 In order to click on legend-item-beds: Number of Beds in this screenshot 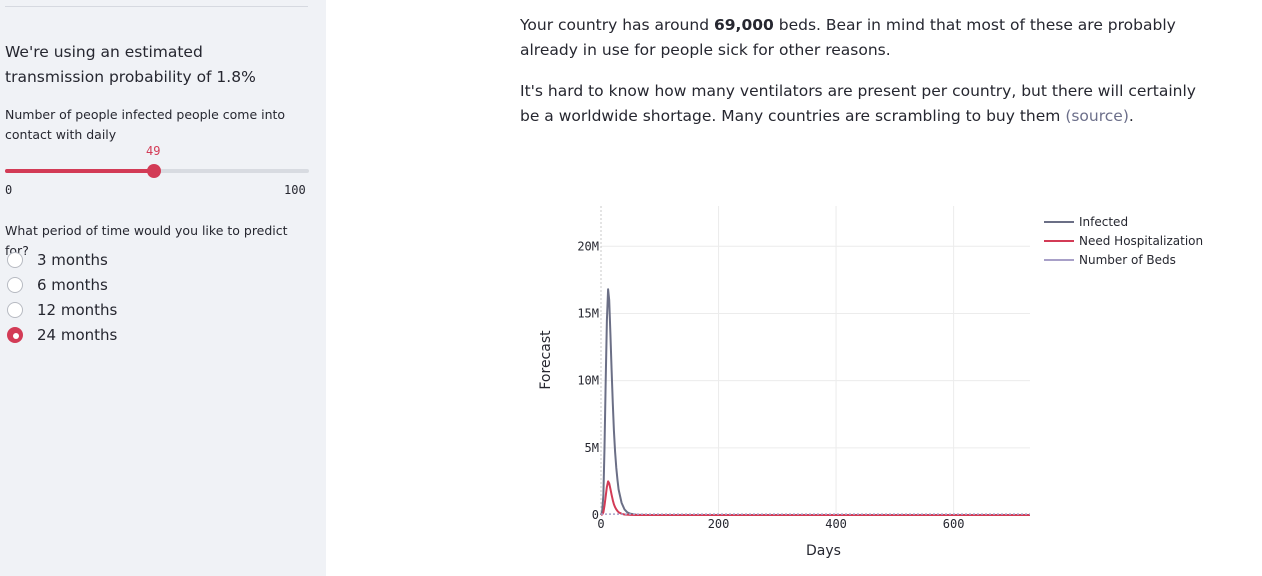, I will do `click(1123, 259)`.